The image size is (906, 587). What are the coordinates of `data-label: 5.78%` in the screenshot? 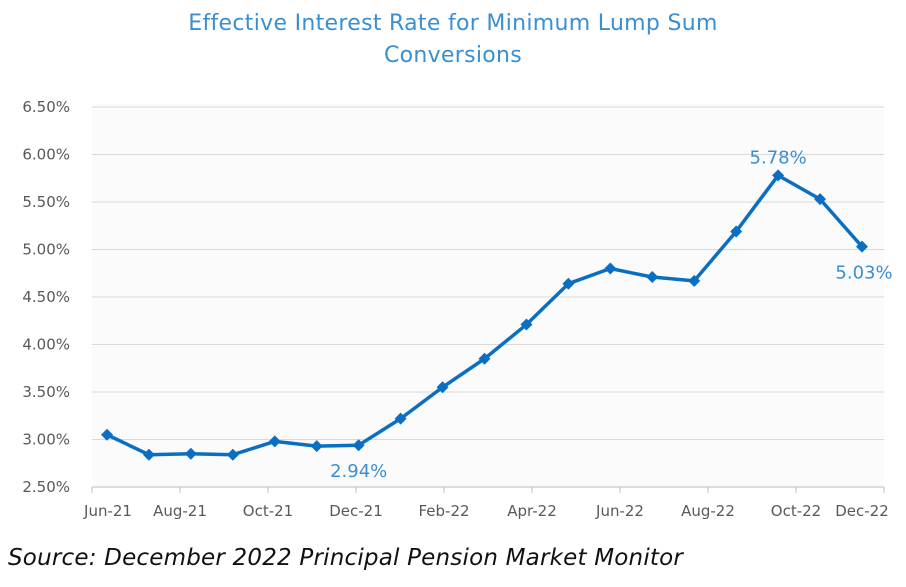 It's located at (778, 157).